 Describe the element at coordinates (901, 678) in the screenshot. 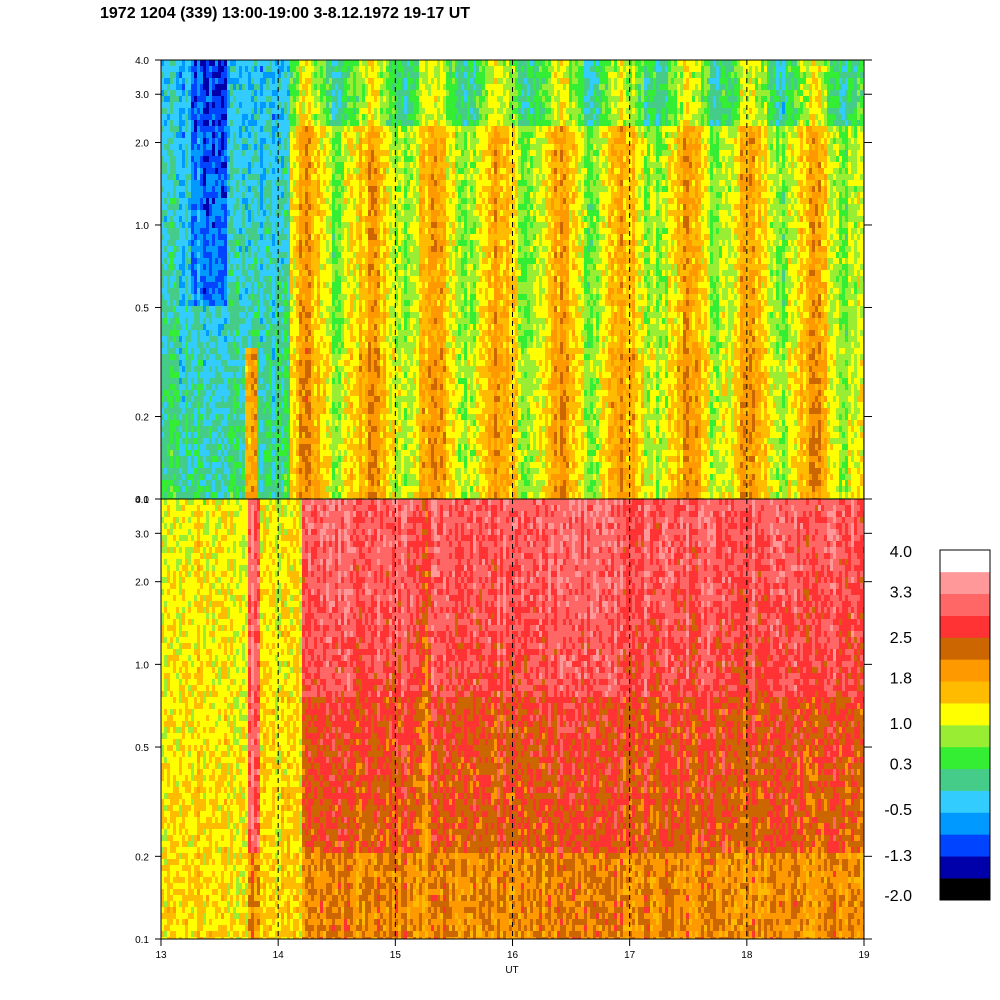

I see `colorbar-label: 1.8` at that location.